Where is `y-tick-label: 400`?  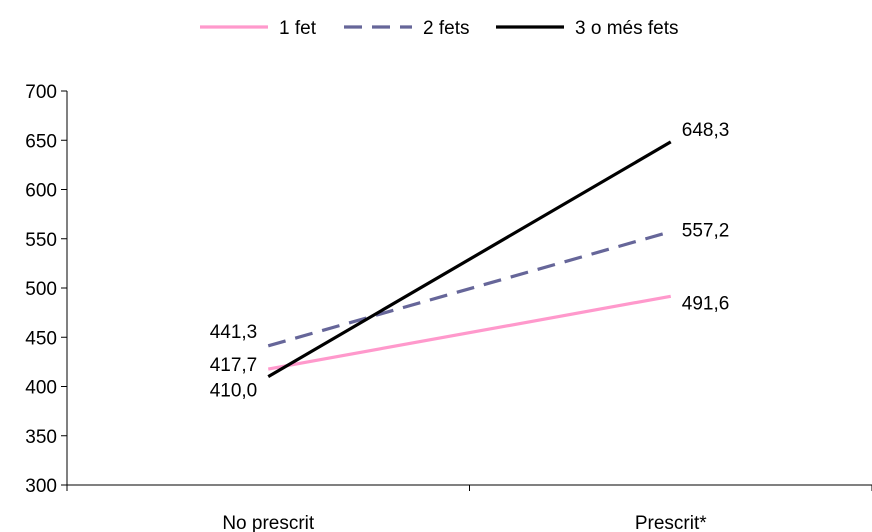
y-tick-label: 400 is located at coordinates (41, 388).